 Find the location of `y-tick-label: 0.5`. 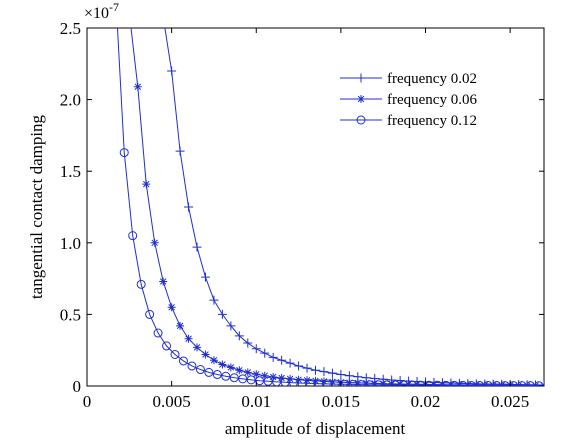

y-tick-label: 0.5 is located at coordinates (70, 314).